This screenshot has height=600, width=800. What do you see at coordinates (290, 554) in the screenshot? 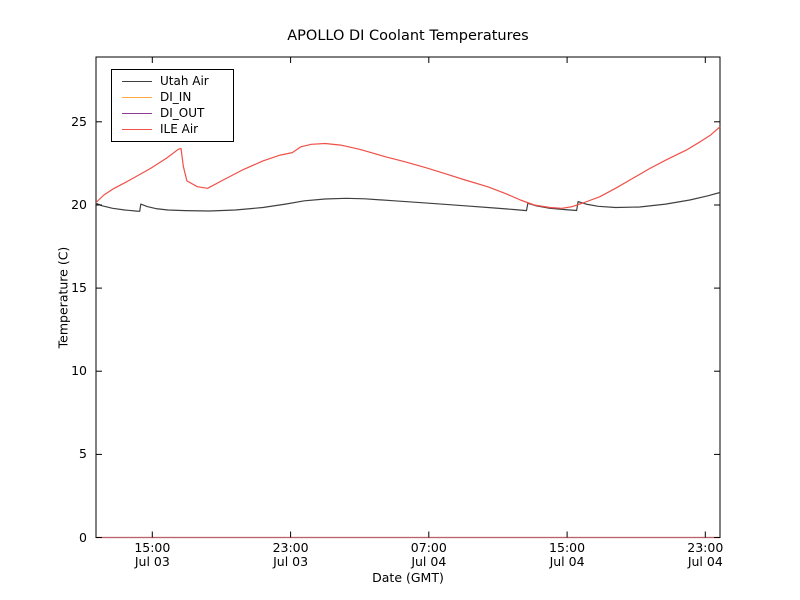
I see `x-tick-label: 23:00 Jul 03` at bounding box center [290, 554].